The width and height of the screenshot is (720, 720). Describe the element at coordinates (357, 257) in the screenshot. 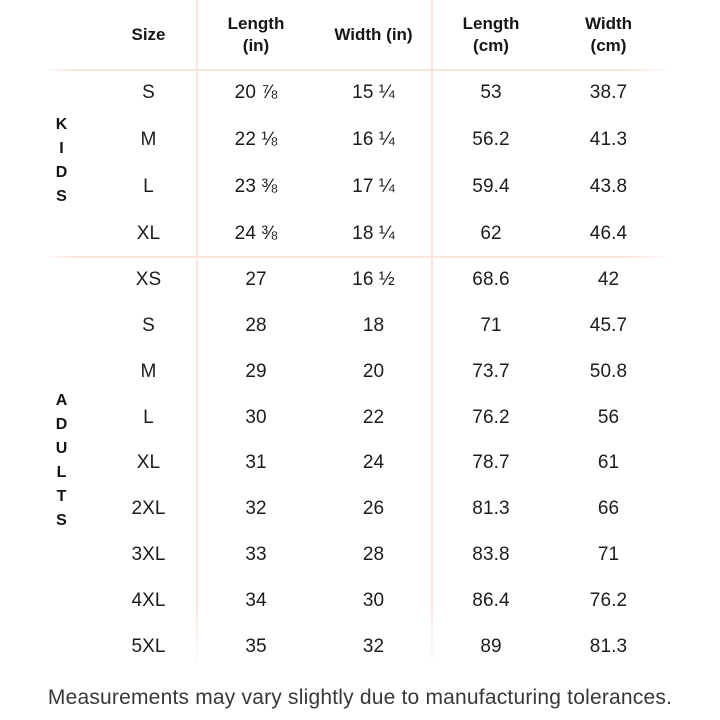

I see `kids-adults-divider-line` at that location.